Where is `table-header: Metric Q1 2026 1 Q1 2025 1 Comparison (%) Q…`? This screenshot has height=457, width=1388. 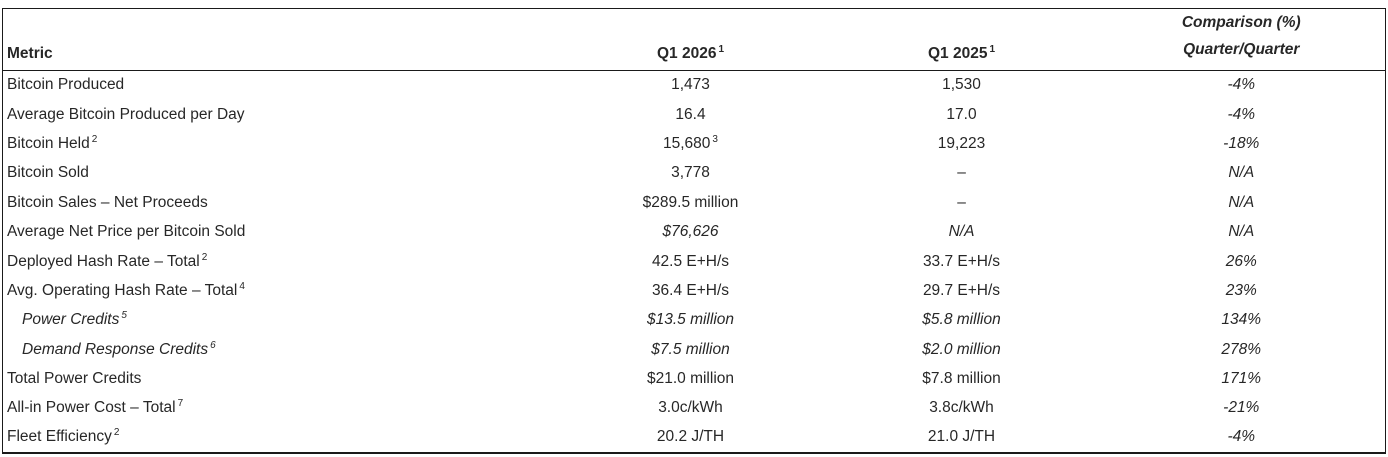
table-header: Metric Q1 2026 1 Q1 2025 1 Comparison (%) Q… is located at coordinates (694, 39).